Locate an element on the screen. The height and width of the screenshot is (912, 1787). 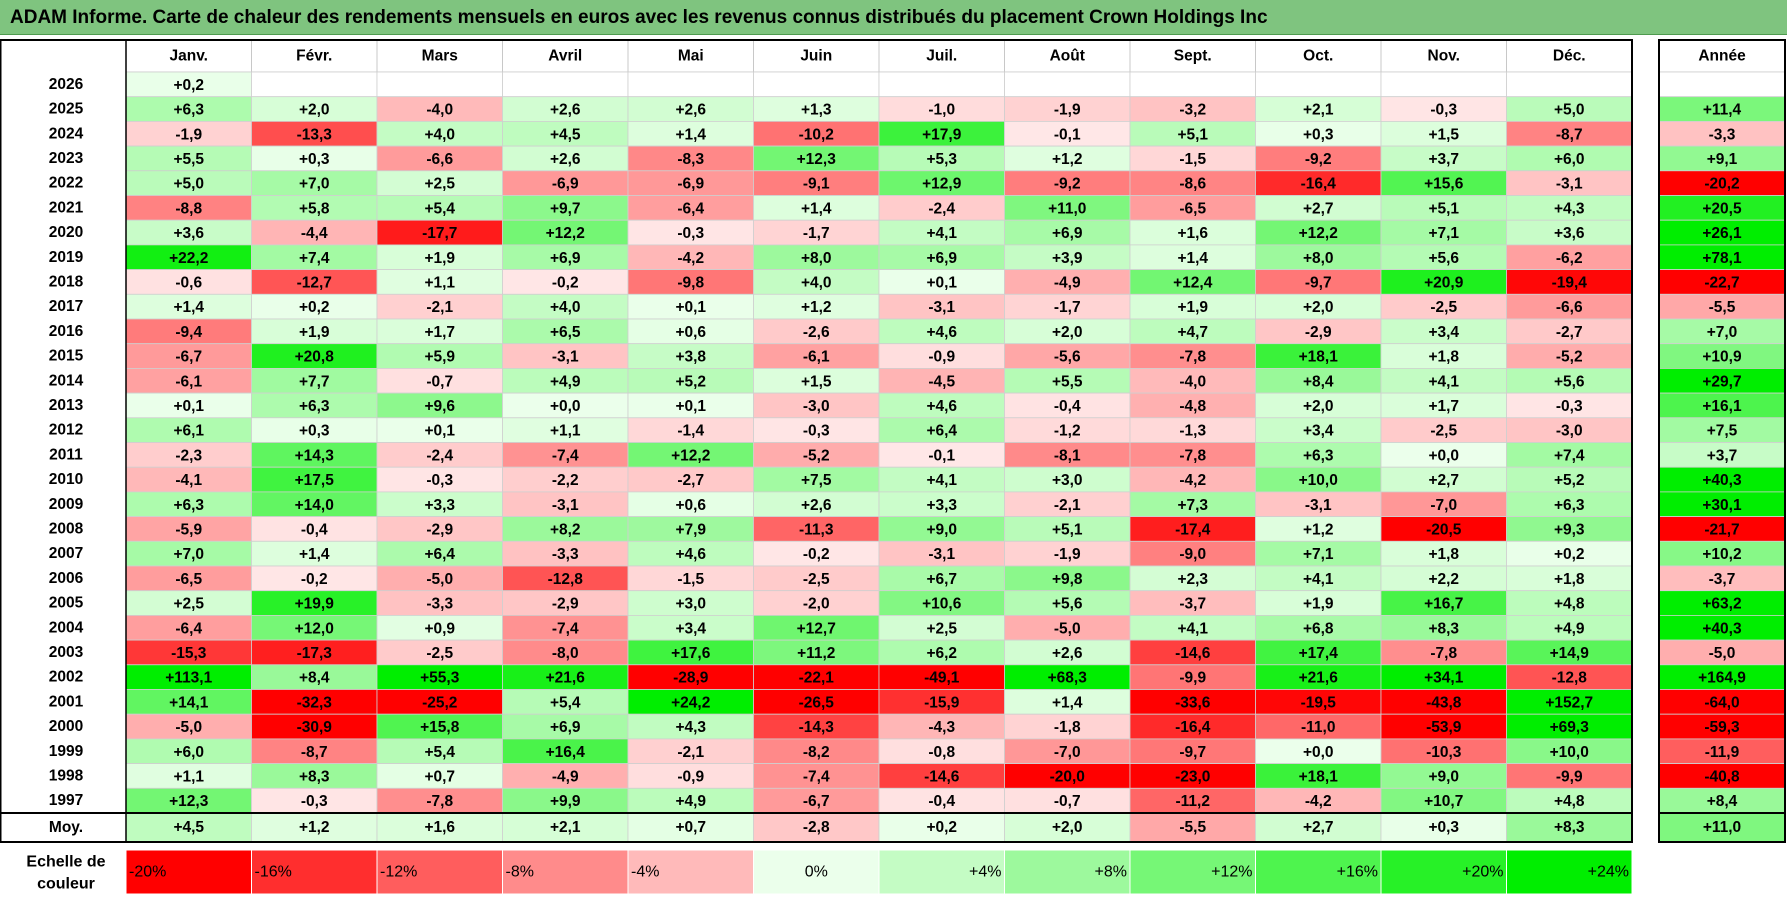
average-cell-value: +0,2 is located at coordinates (941, 827).